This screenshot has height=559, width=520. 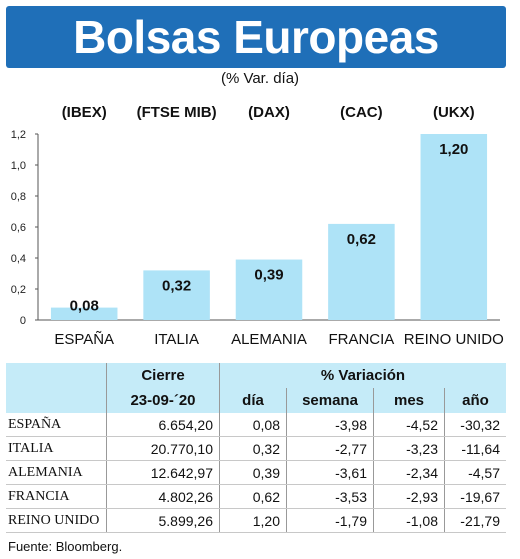 I want to click on cell-cierre: 5.899,26, so click(x=163, y=520).